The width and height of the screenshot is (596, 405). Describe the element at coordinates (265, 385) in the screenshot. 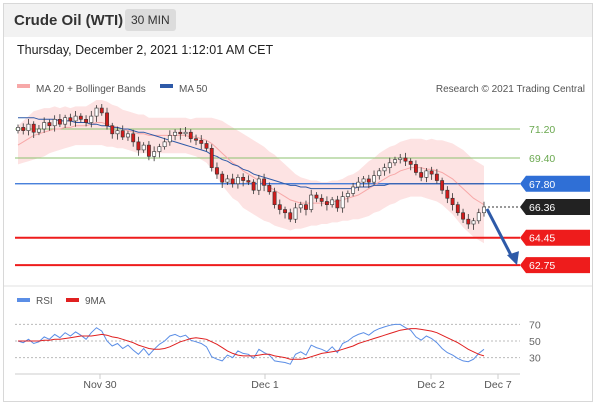

I see `x-tick-label: Dec 1` at that location.